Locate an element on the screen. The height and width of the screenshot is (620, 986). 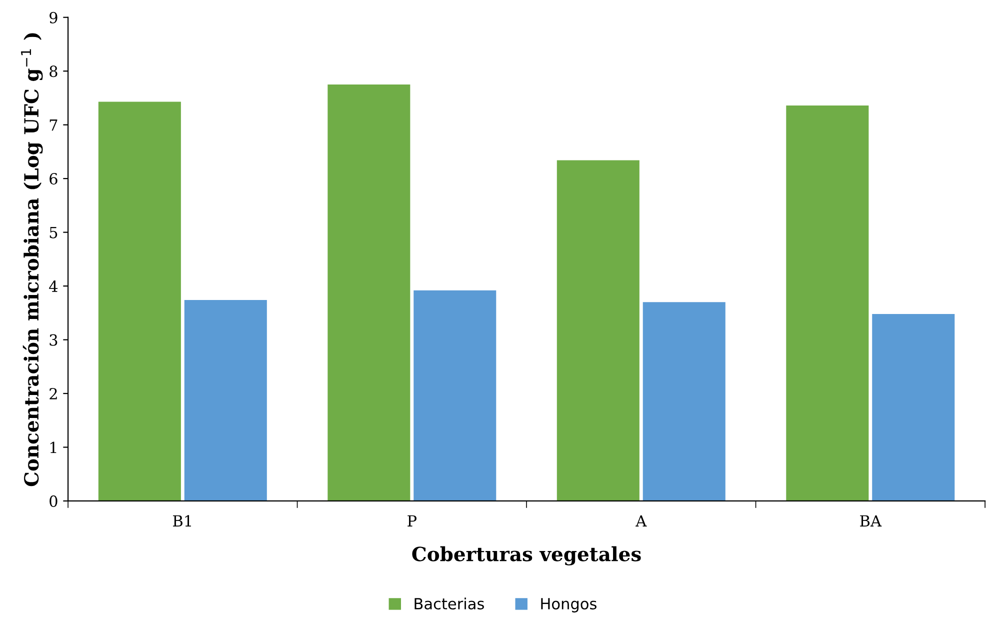
x-tick-label: A is located at coordinates (641, 520).